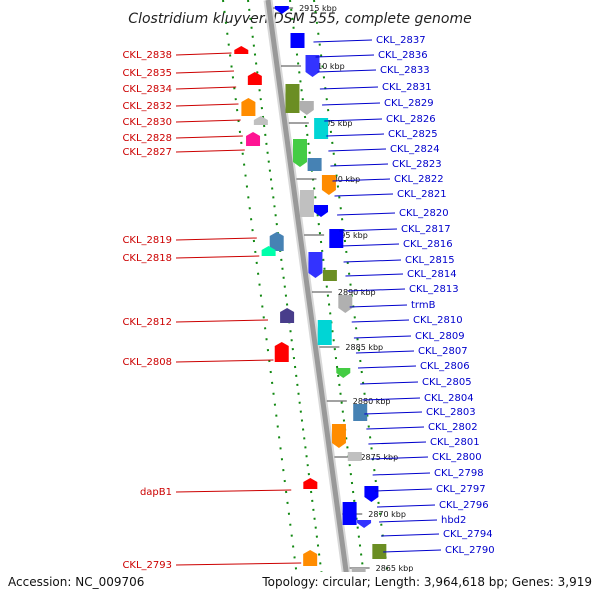  What do you see at coordinates (147, 122) in the screenshot?
I see `gene-label: CKL_2830` at bounding box center [147, 122].